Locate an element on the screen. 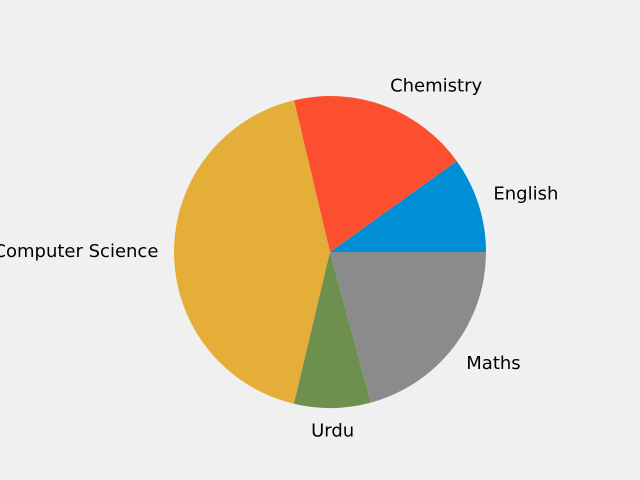 The height and width of the screenshot is (480, 640). slice-label-chemistry: Chemistry is located at coordinates (436, 85).